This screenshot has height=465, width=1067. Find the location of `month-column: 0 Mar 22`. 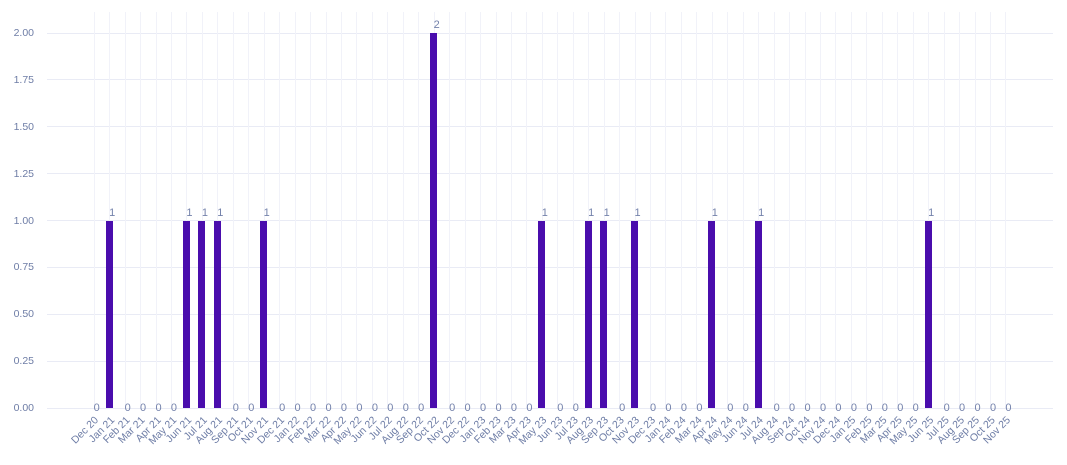

month-column: 0 Mar 22 is located at coordinates (317, 229).